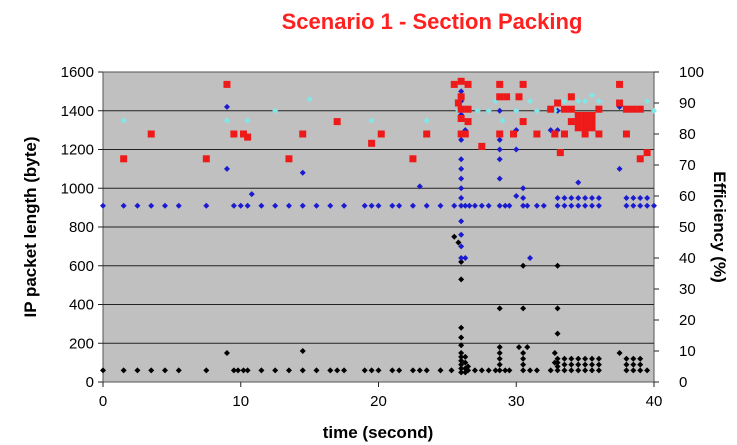 This screenshot has width=737, height=445. I want to click on y2-axis-ticks: 0 10 20 30 40 50 60 70 80 90 100, so click(679, 227).